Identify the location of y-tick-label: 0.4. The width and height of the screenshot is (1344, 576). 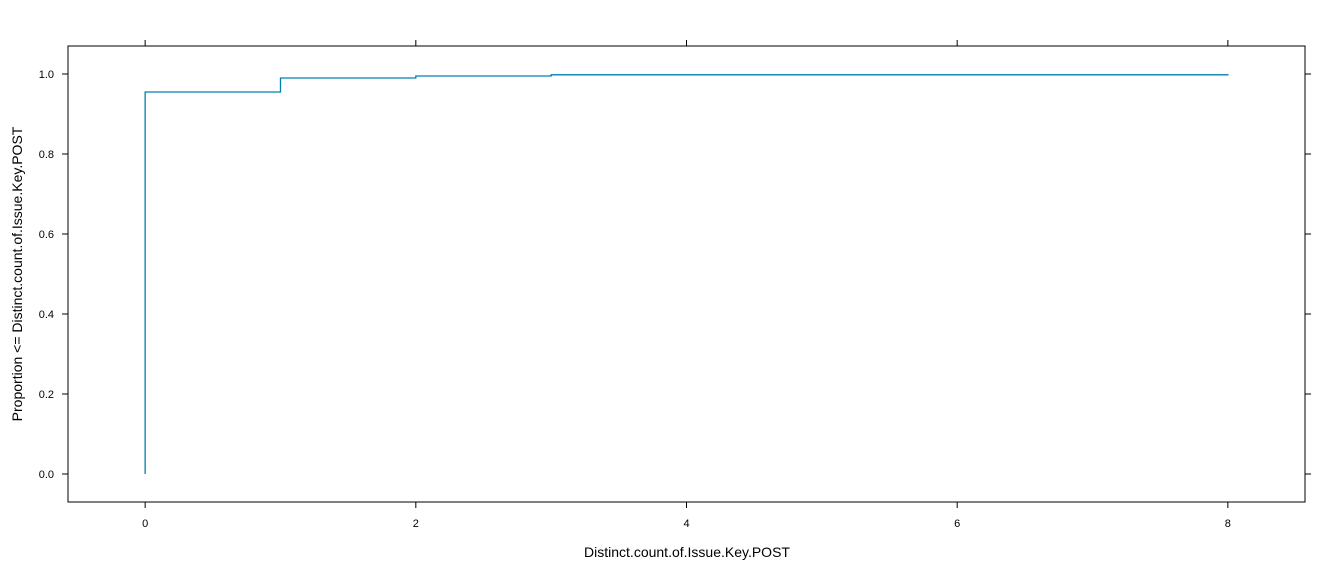
(46, 315).